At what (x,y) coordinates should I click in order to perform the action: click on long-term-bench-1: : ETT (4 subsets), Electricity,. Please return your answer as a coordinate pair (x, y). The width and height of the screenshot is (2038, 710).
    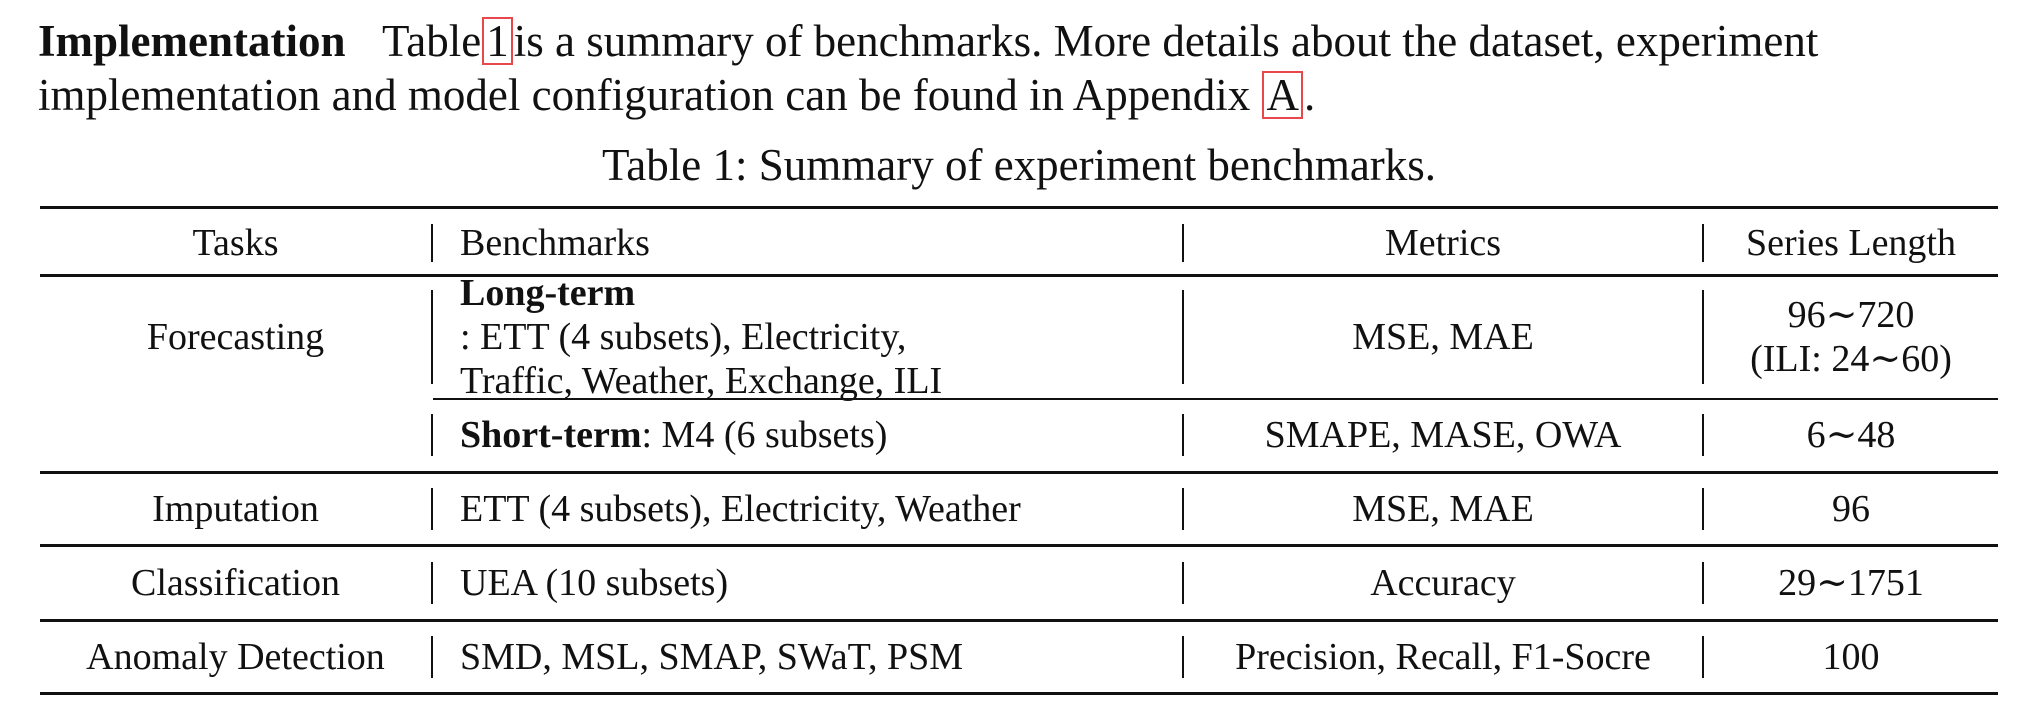
    Looking at the image, I should click on (683, 337).